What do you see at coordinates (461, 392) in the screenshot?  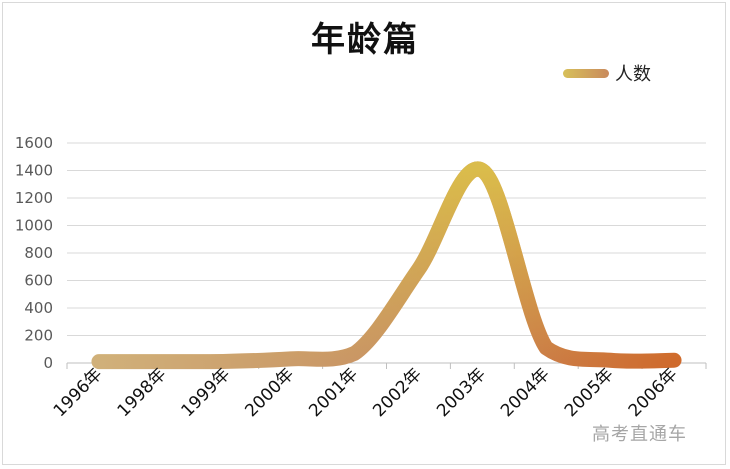 I see `x-tick-label: 2003年` at bounding box center [461, 392].